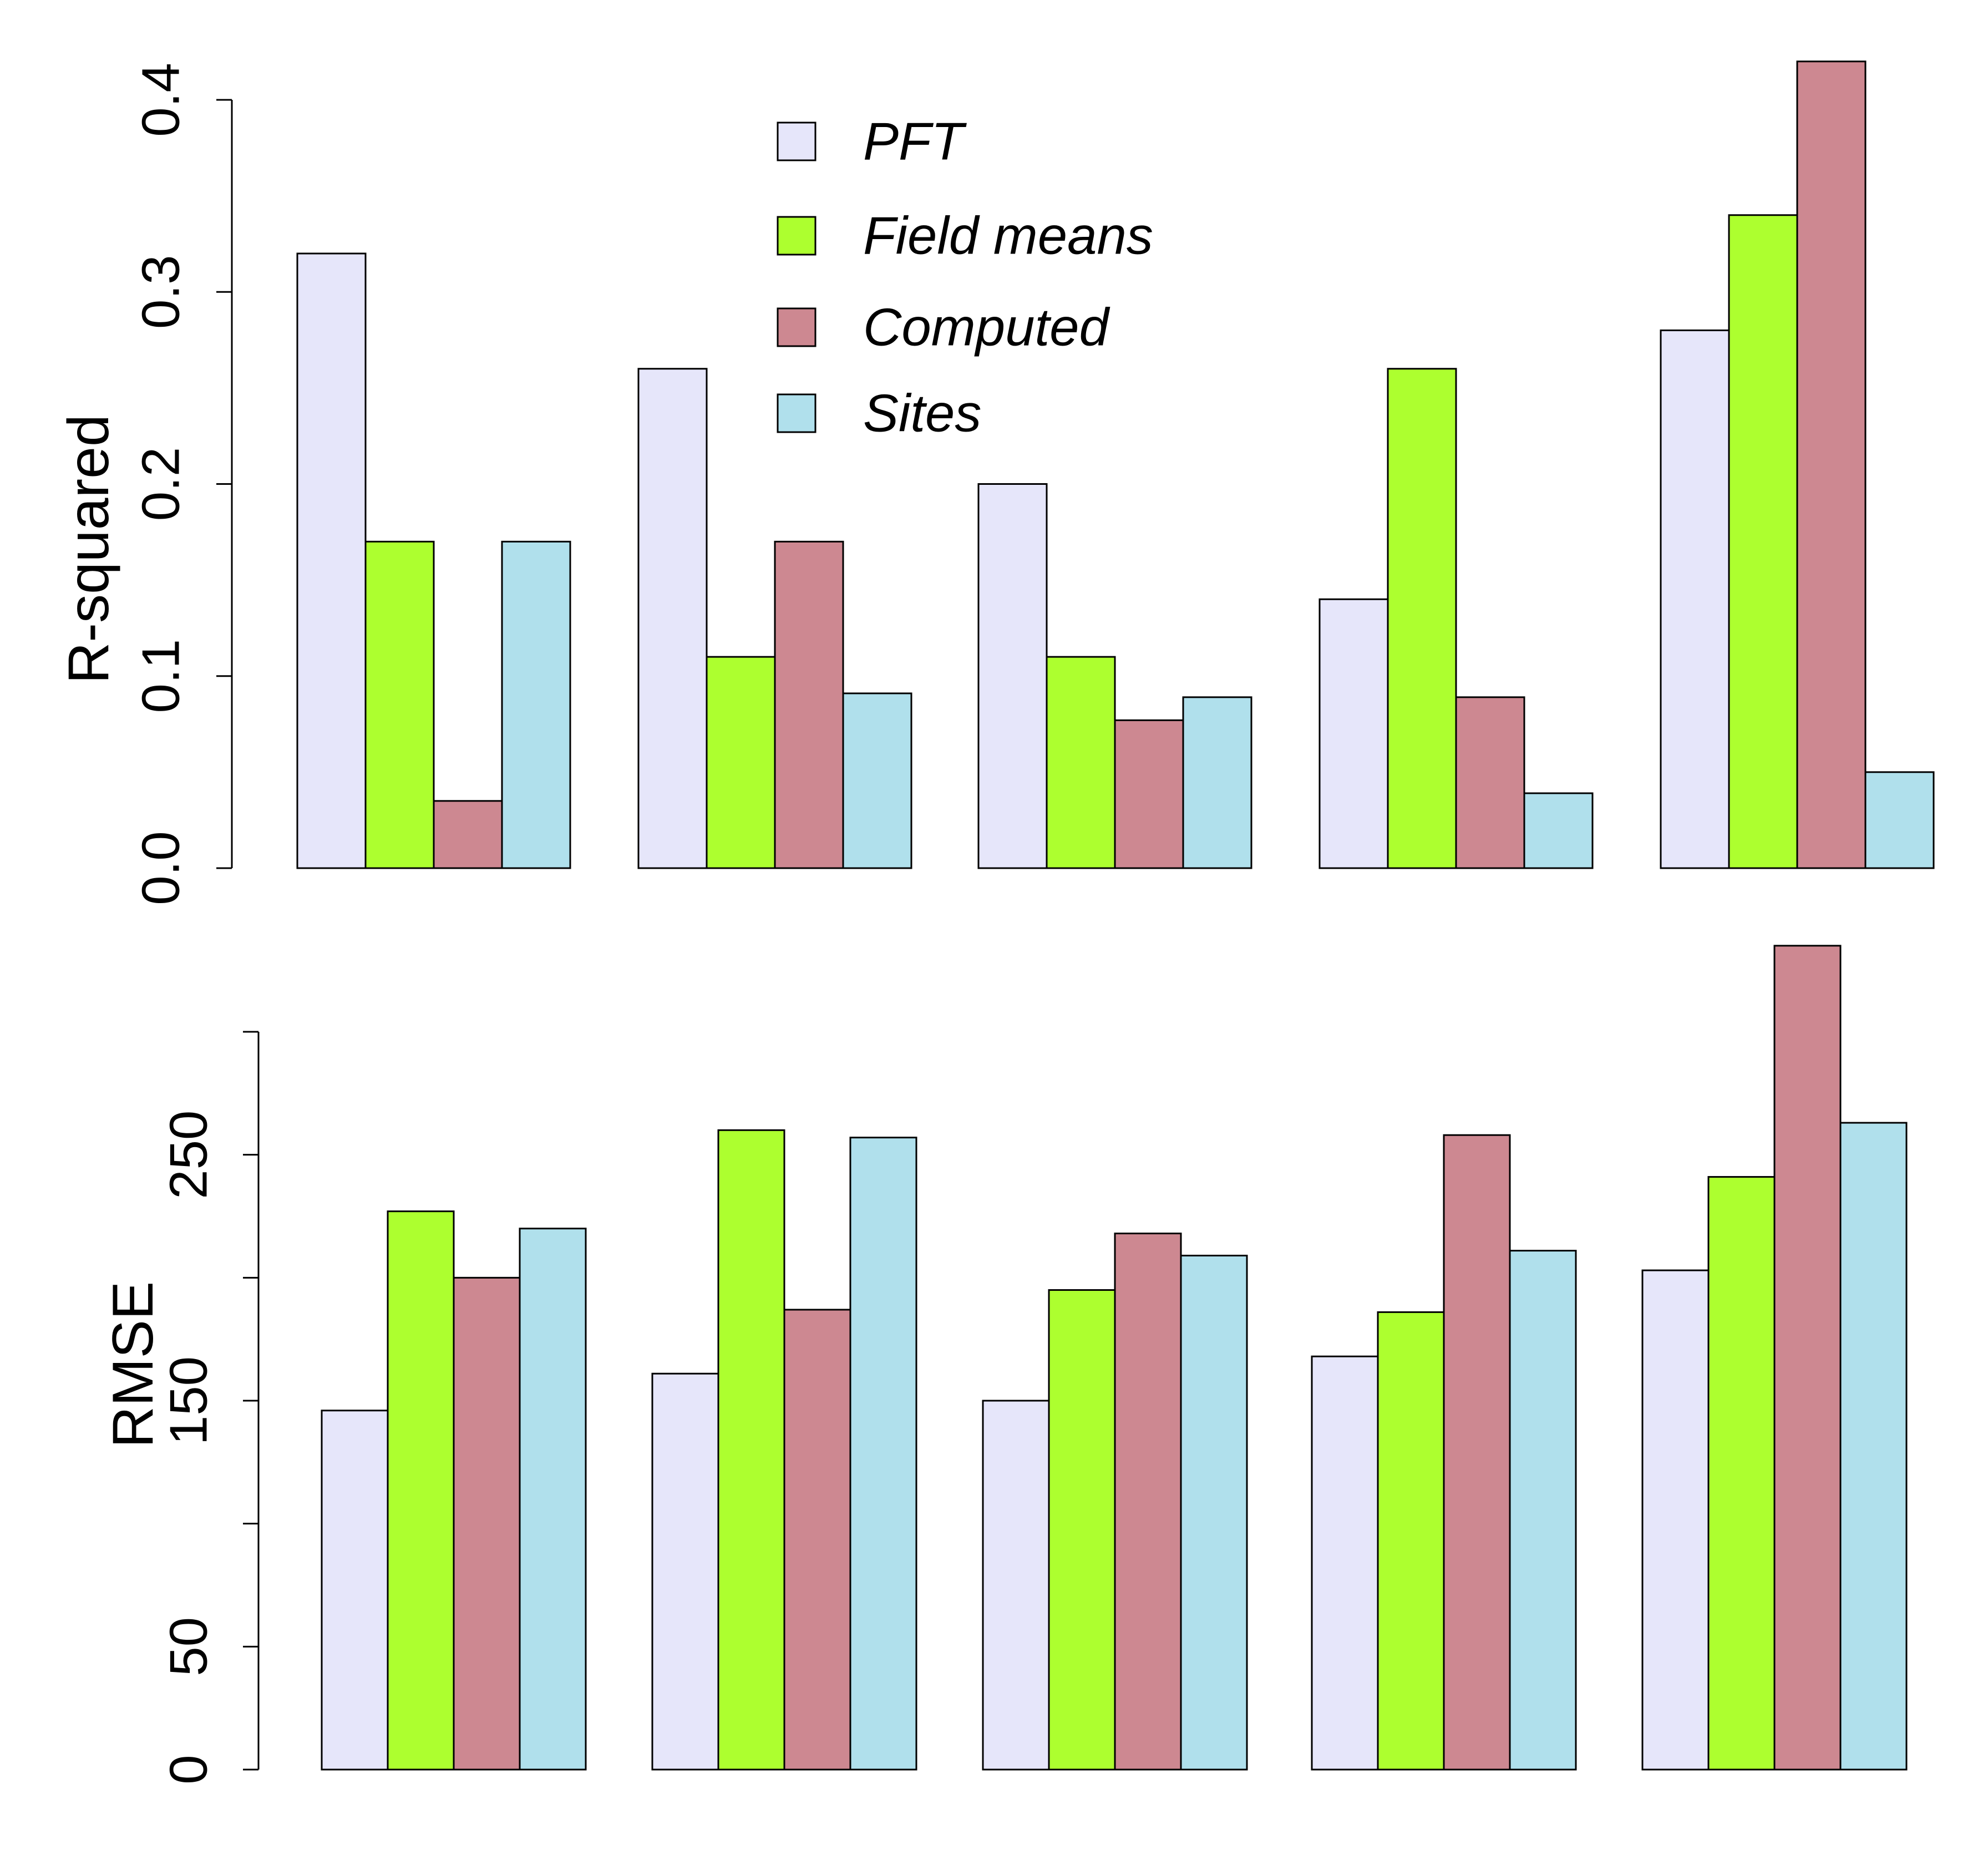 The height and width of the screenshot is (1855, 1988). Describe the element at coordinates (161, 292) in the screenshot. I see `r-squared-y-tick-label: 0.3` at that location.